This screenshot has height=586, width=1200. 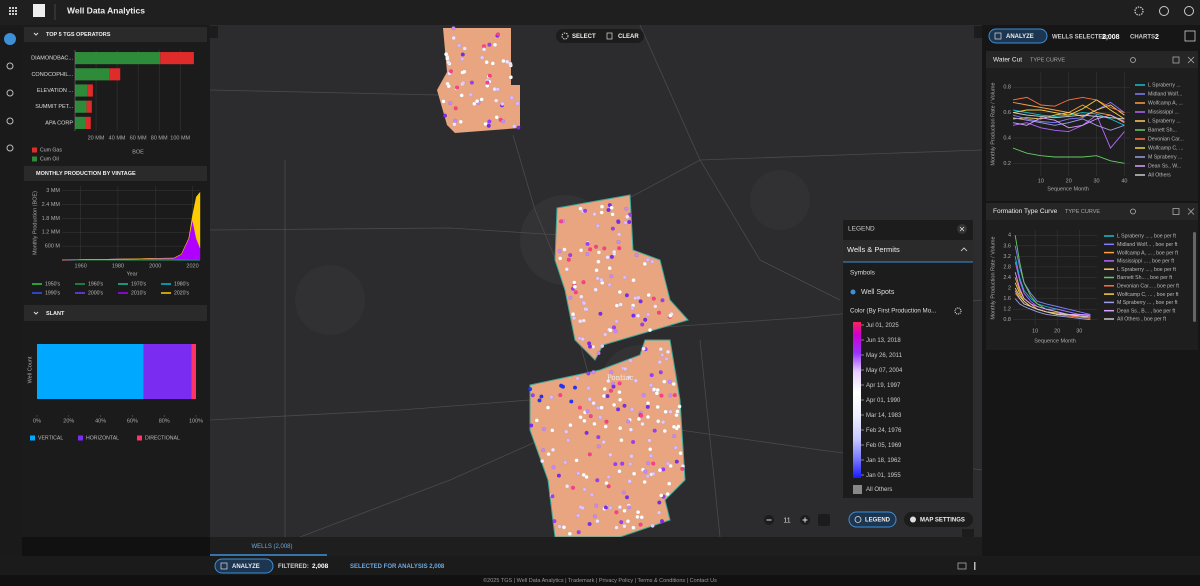 What do you see at coordinates (942, 521) in the screenshot?
I see `settings-button-label: MAP SETTINGS` at bounding box center [942, 521].